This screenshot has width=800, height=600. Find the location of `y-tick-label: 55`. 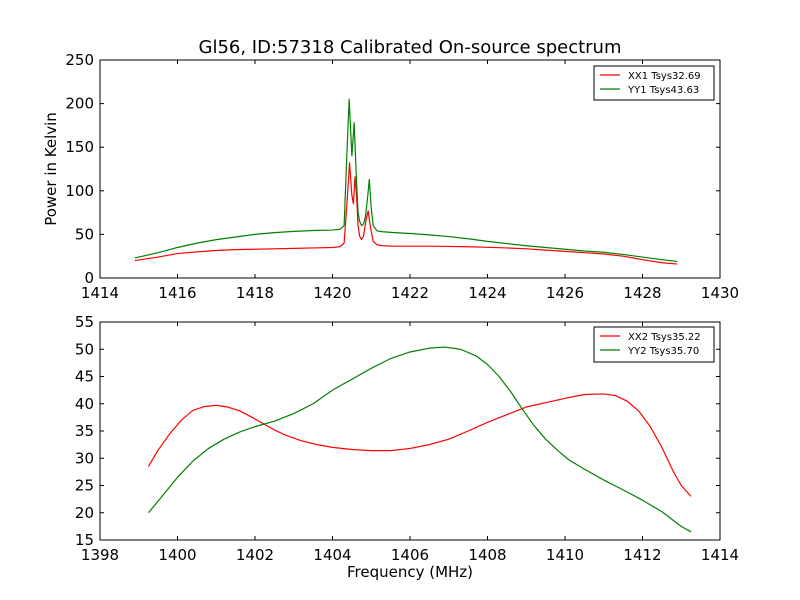

y-tick-label: 55 is located at coordinates (84, 322).